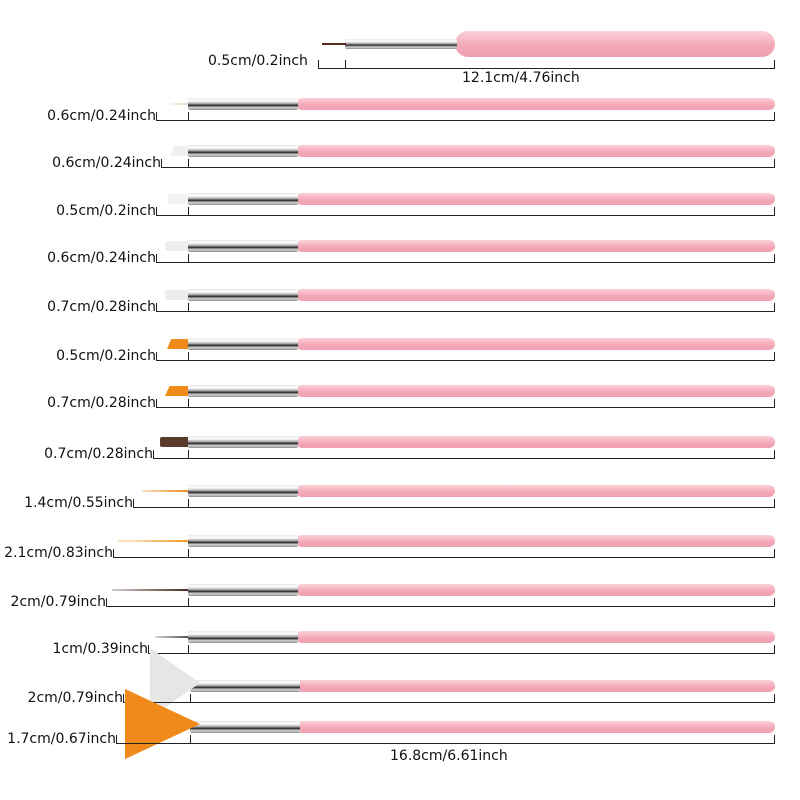 The width and height of the screenshot is (800, 800). What do you see at coordinates (258, 61) in the screenshot?
I see `top-brush-tip-size: 0.5cm/0.2inch` at bounding box center [258, 61].